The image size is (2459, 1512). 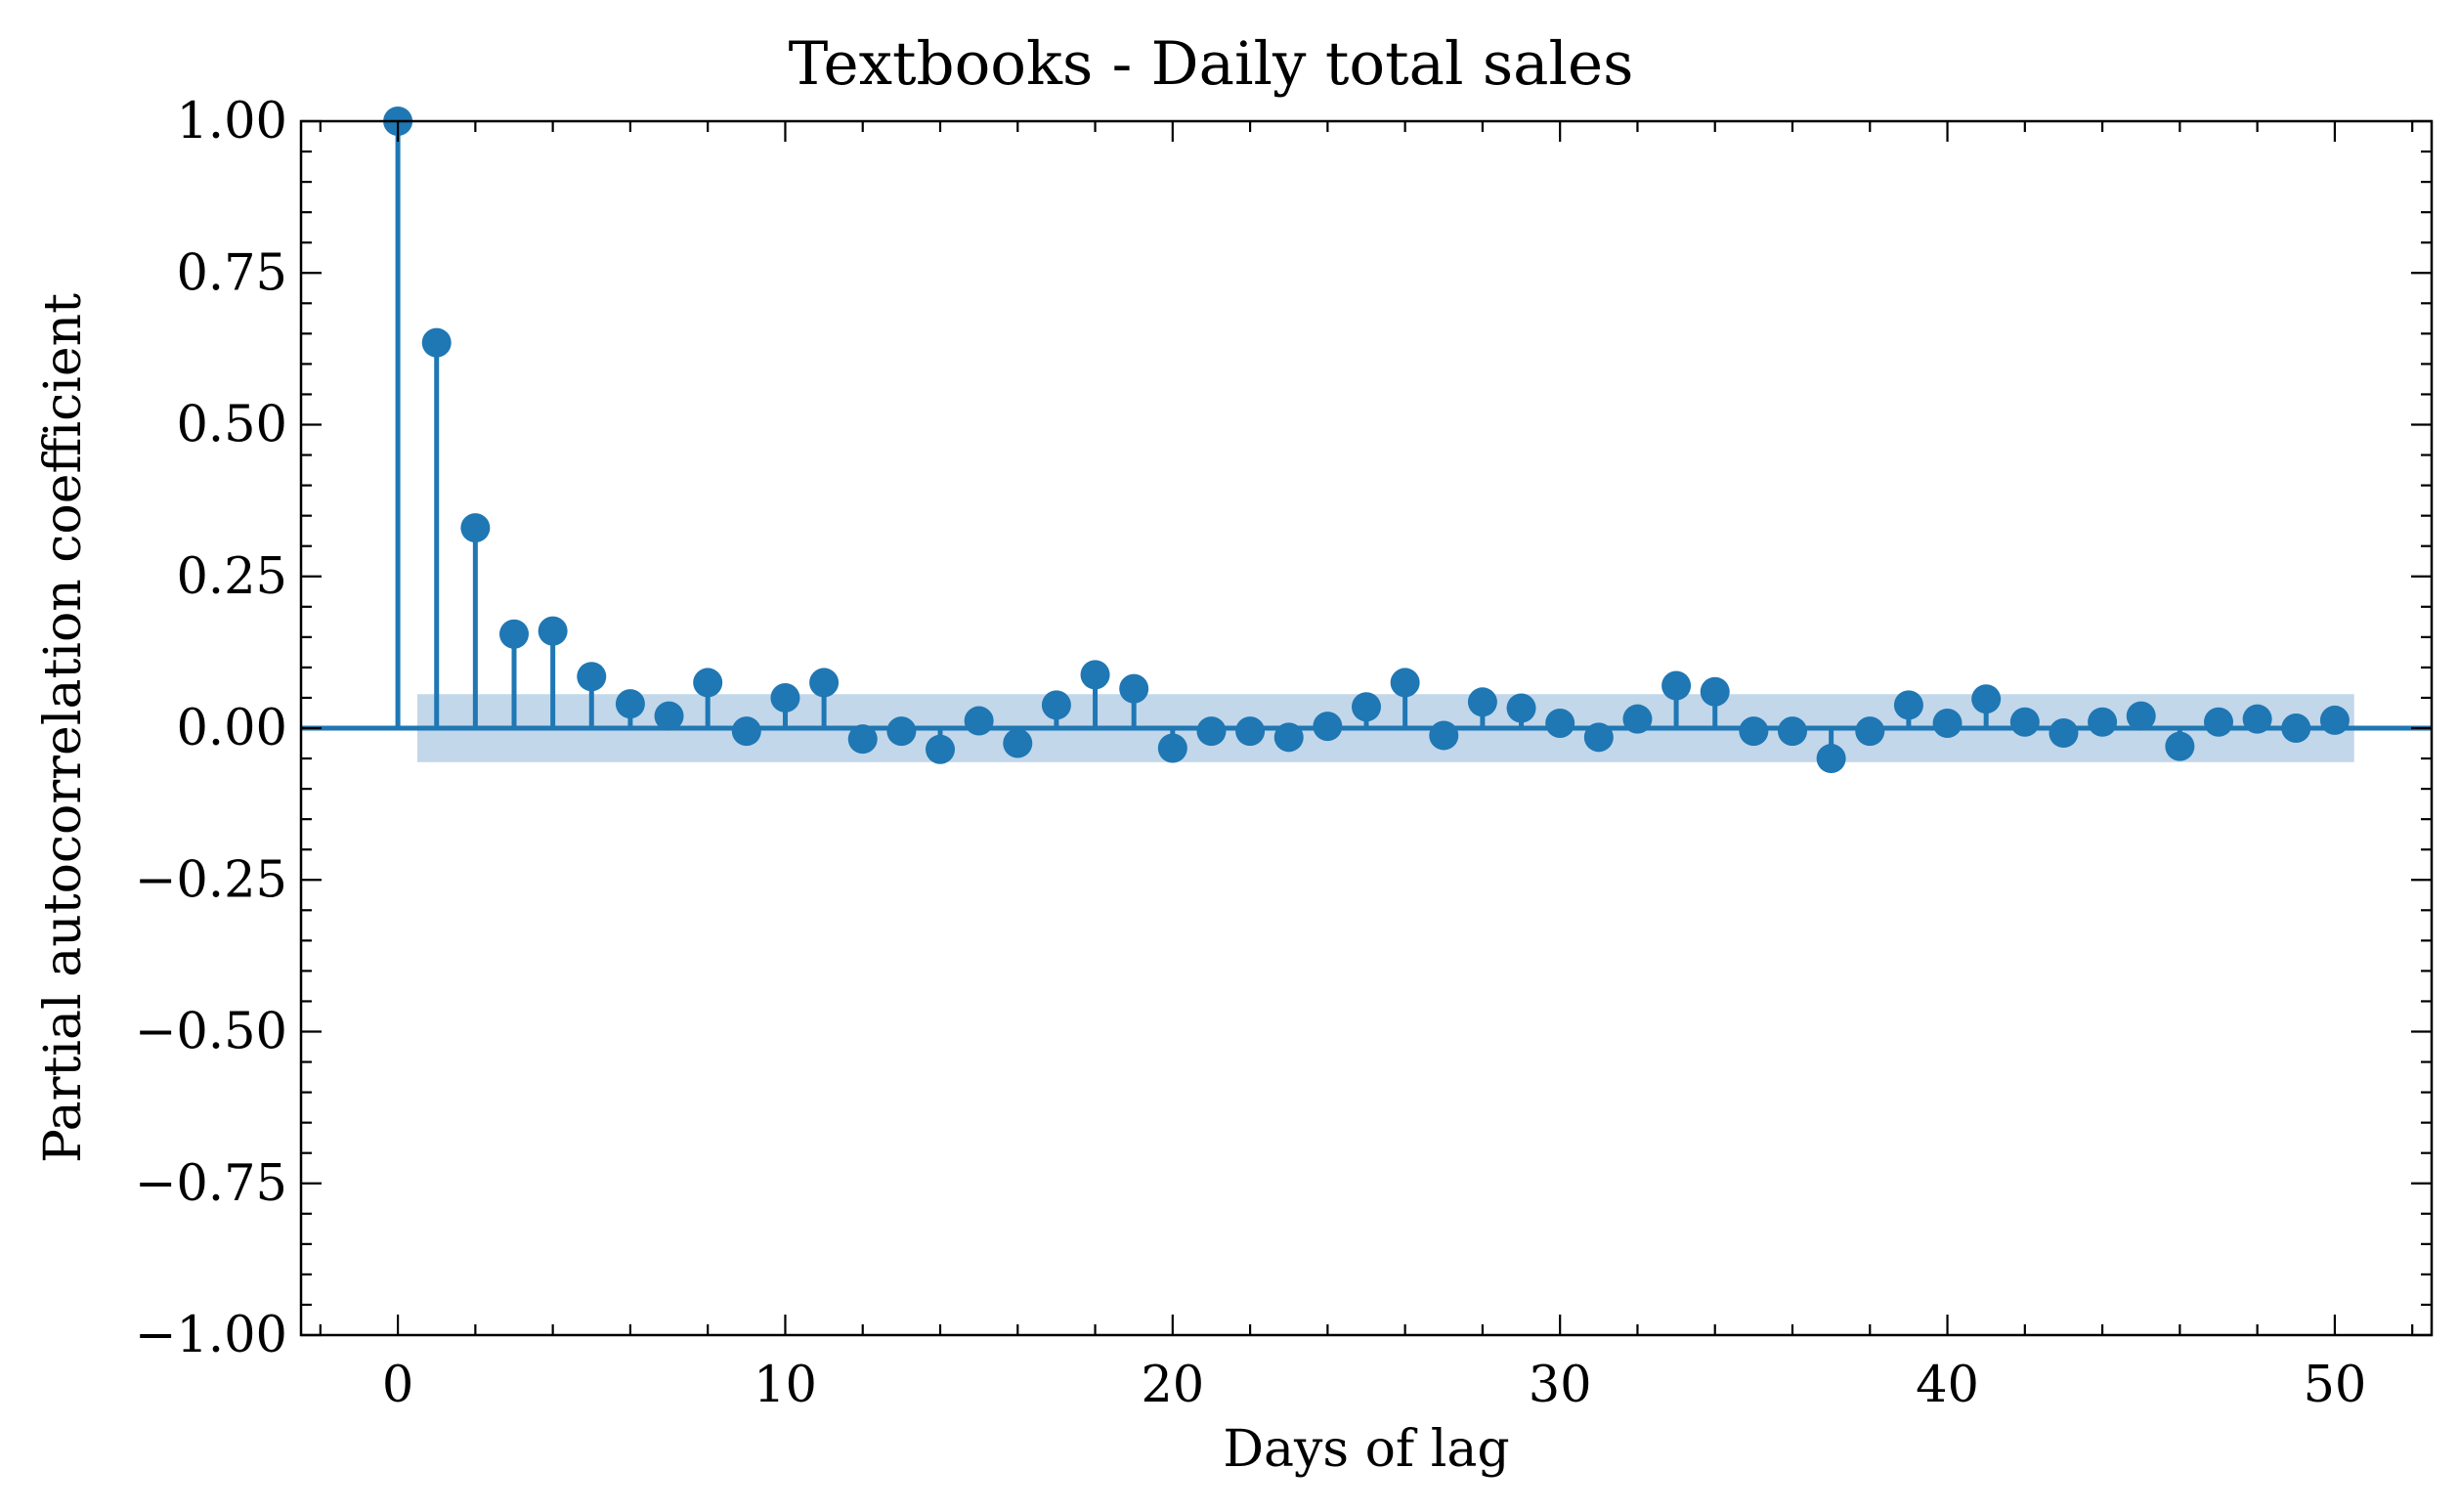 What do you see at coordinates (1560, 1385) in the screenshot?
I see `x-tick-label: 30` at bounding box center [1560, 1385].